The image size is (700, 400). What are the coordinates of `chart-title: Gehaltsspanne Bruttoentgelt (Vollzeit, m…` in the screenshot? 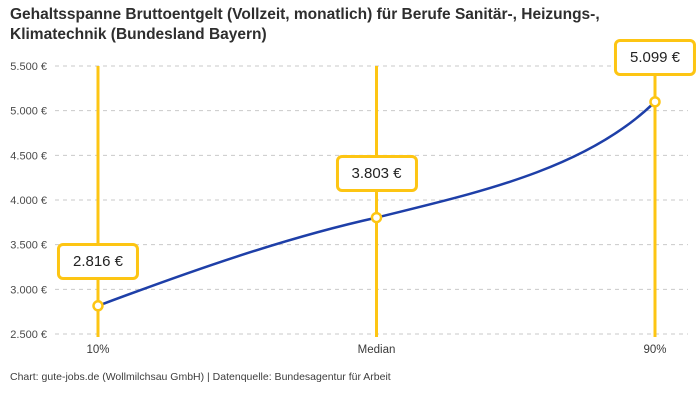 It's located at (305, 25).